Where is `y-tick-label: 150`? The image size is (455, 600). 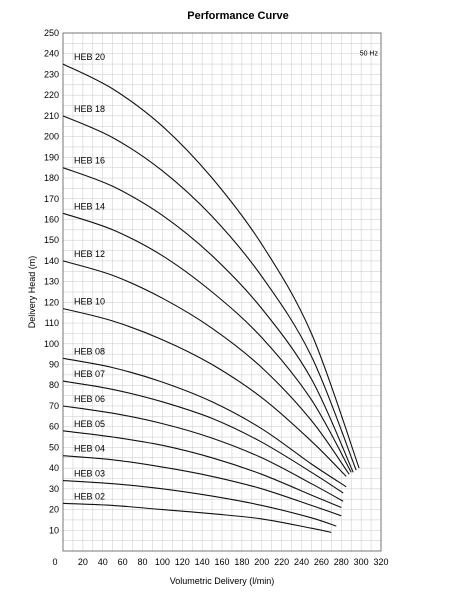 y-tick-label: 150 is located at coordinates (51, 240).